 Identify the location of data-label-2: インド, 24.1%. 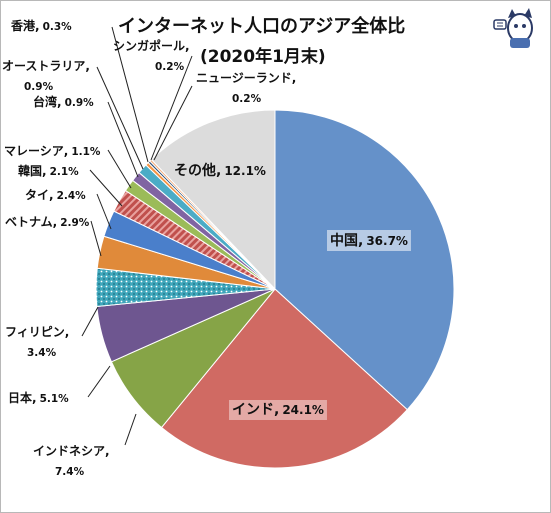
(278, 410).